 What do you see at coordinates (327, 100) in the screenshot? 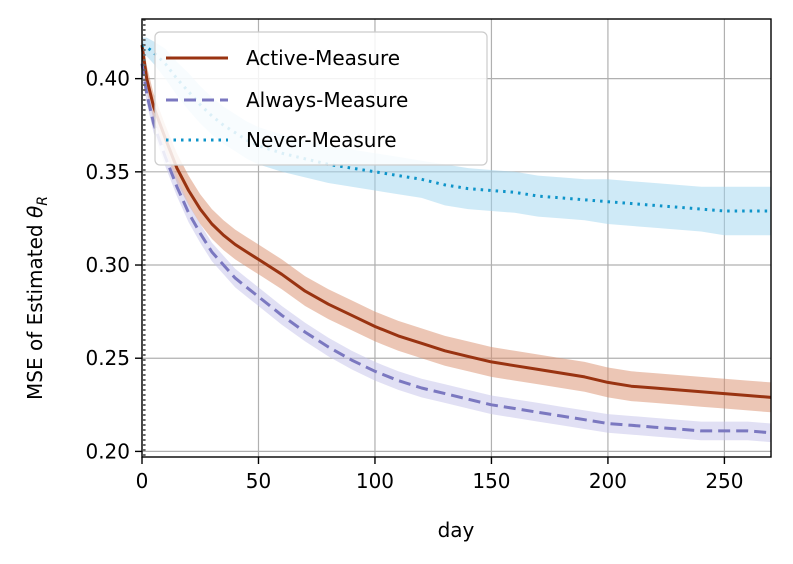
I see `legend-label-always-measure: Always-Measure` at bounding box center [327, 100].